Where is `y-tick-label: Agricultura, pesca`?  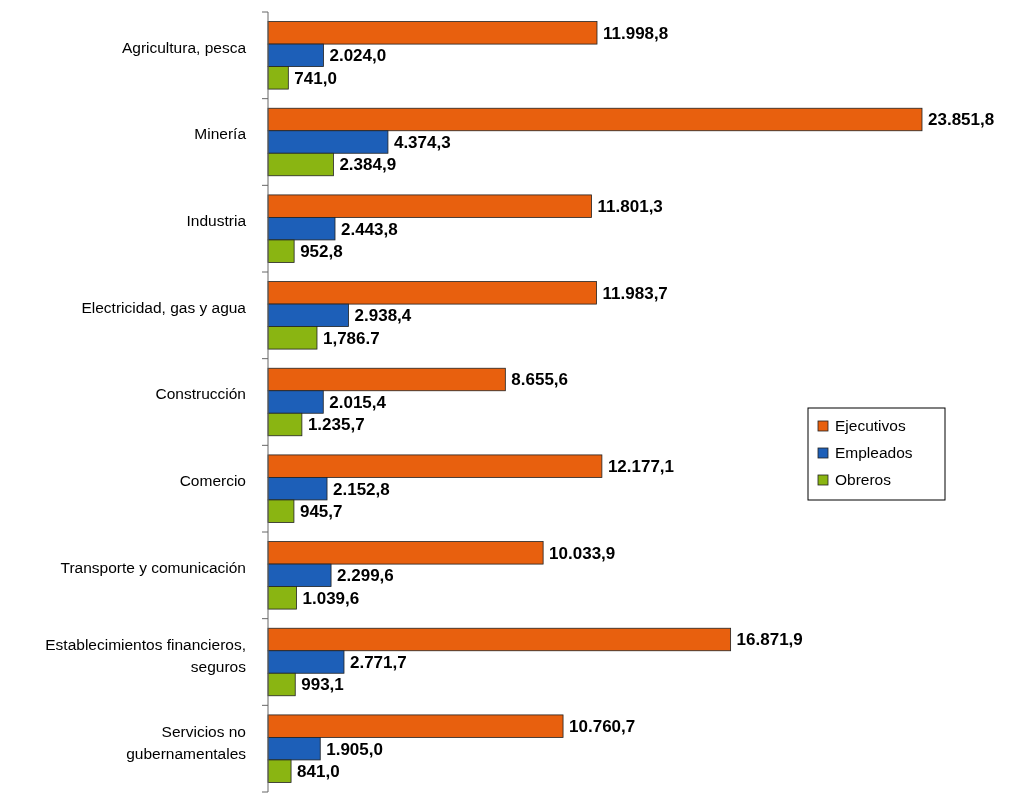 y-tick-label: Agricultura, pesca is located at coordinates (184, 47).